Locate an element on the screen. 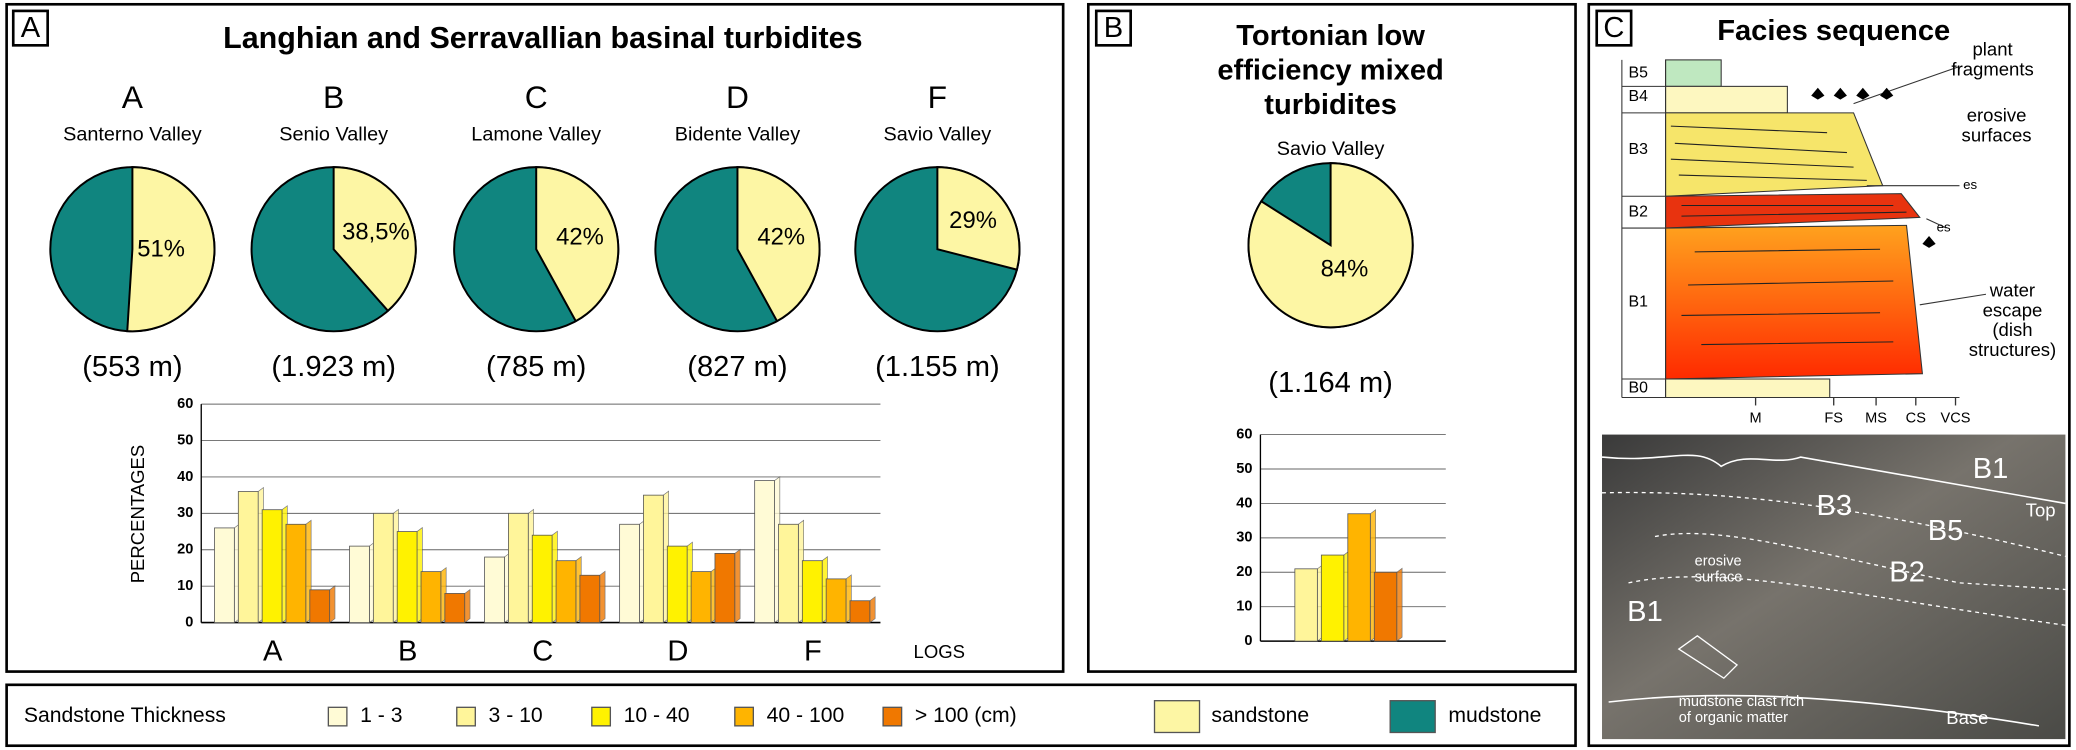 The height and width of the screenshot is (750, 2076). outcrop-photo is located at coordinates (1833, 587).